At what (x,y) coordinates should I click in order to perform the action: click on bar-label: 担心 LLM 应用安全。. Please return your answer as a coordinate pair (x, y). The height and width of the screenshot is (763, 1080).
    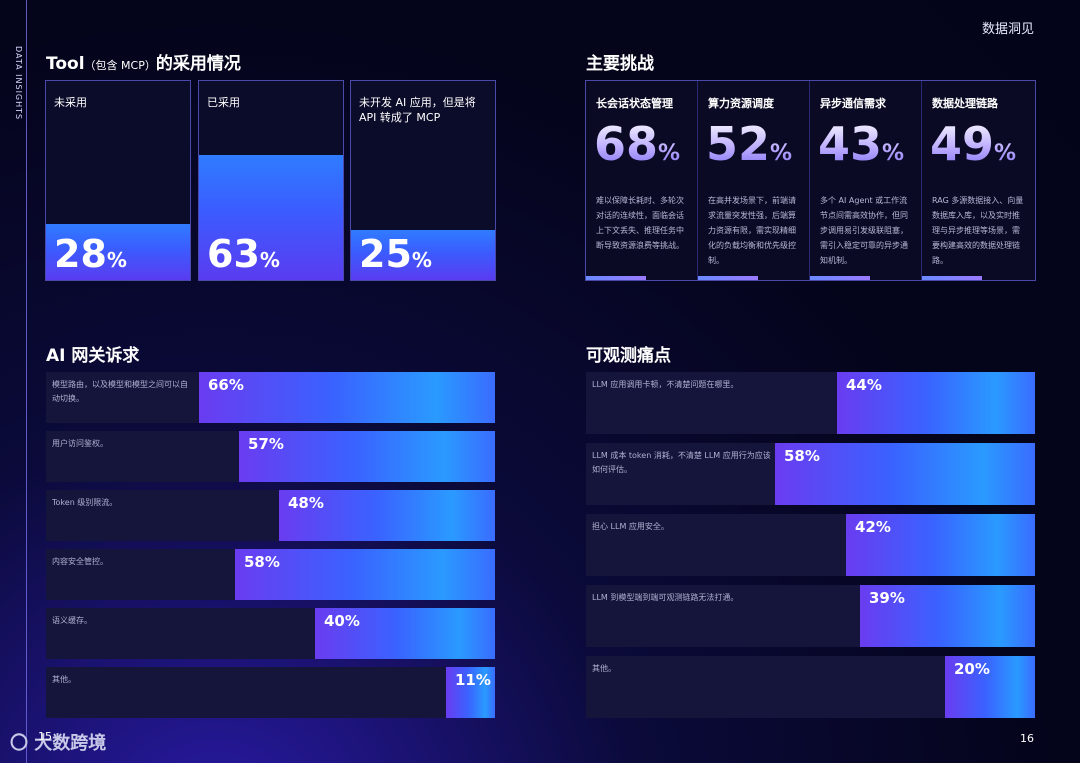
    Looking at the image, I should click on (630, 526).